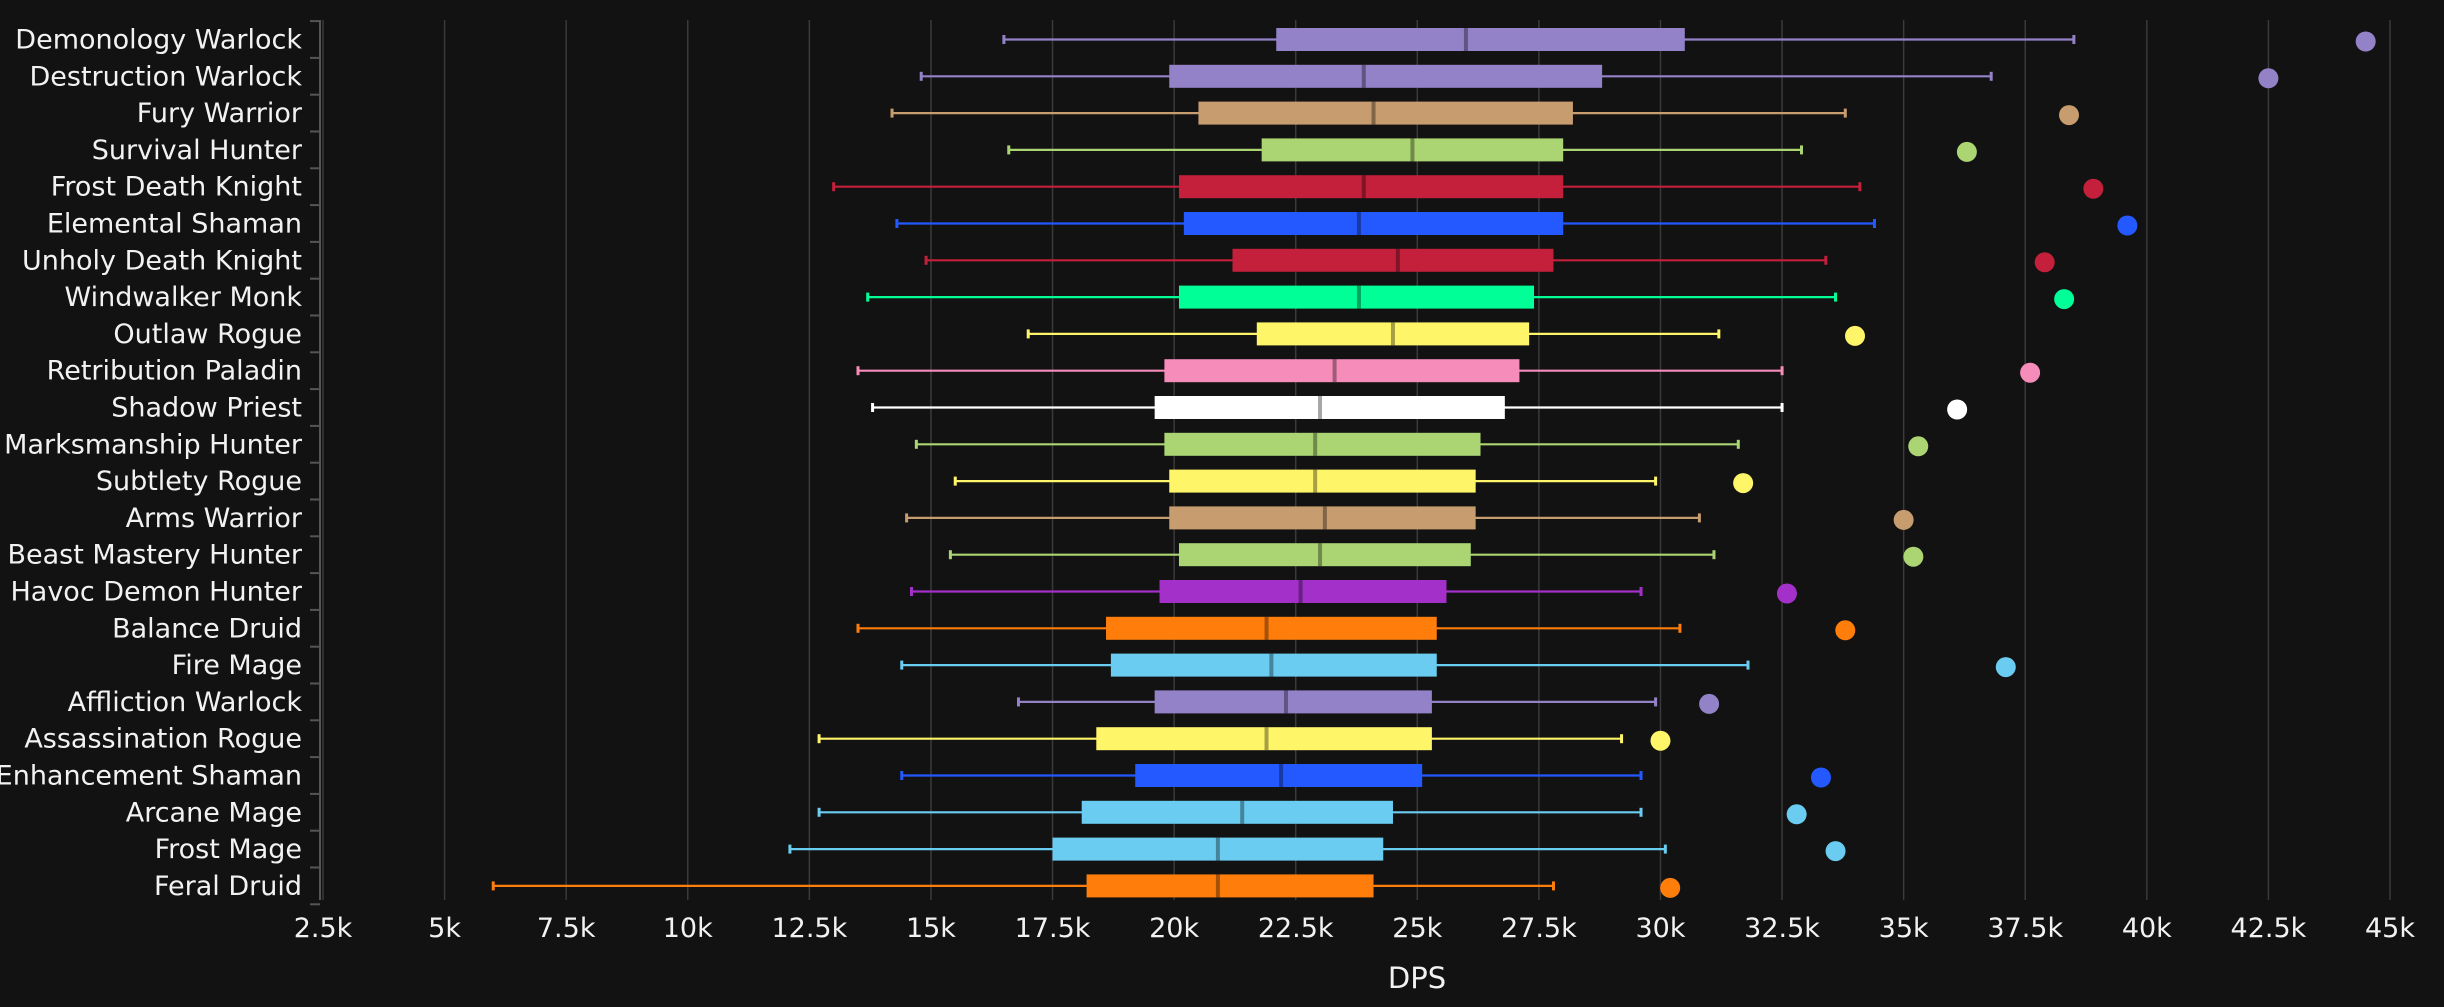 This screenshot has width=2444, height=1007. I want to click on x-tick-label: 15k, so click(931, 928).